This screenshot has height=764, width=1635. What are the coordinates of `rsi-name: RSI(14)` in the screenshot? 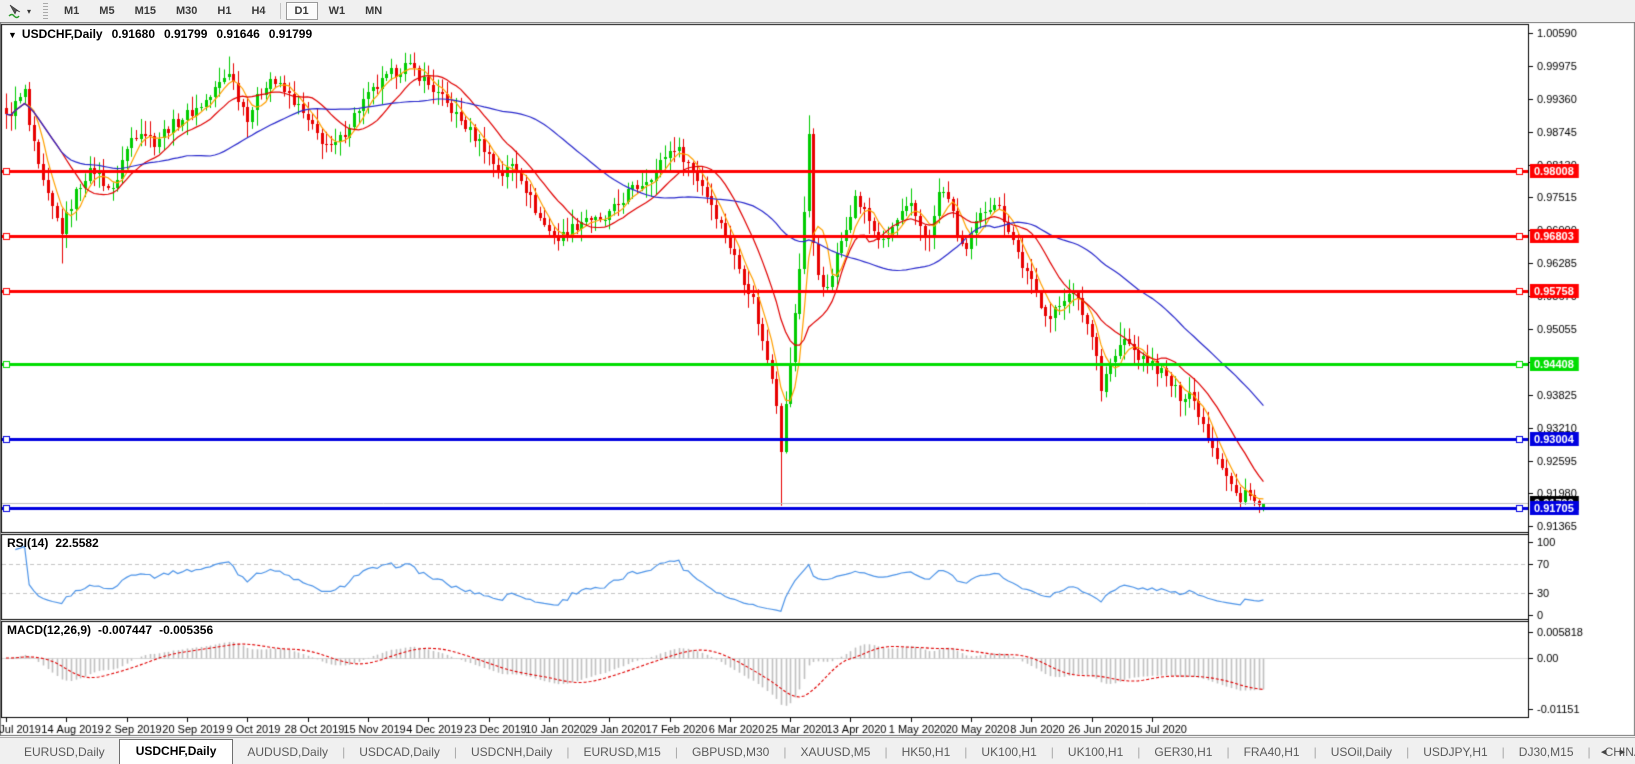 It's located at (28, 543).